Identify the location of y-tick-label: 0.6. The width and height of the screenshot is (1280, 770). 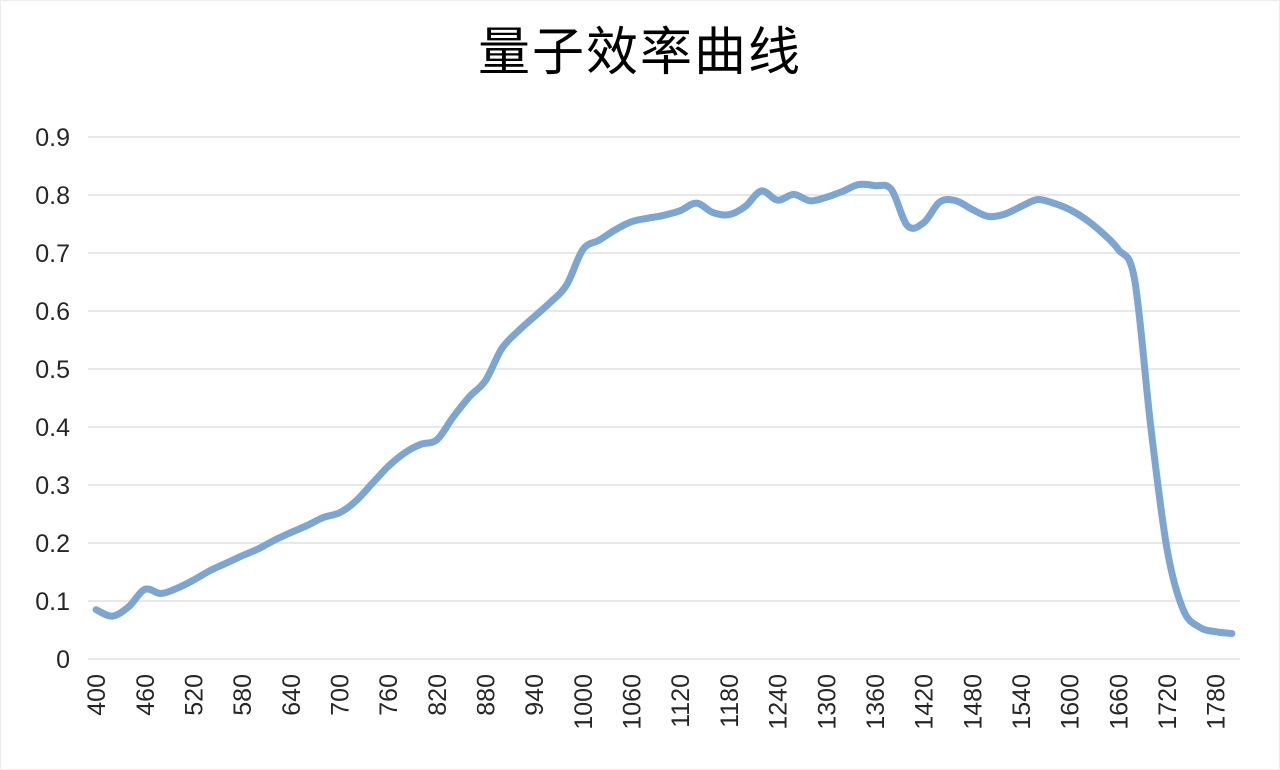
(52, 312).